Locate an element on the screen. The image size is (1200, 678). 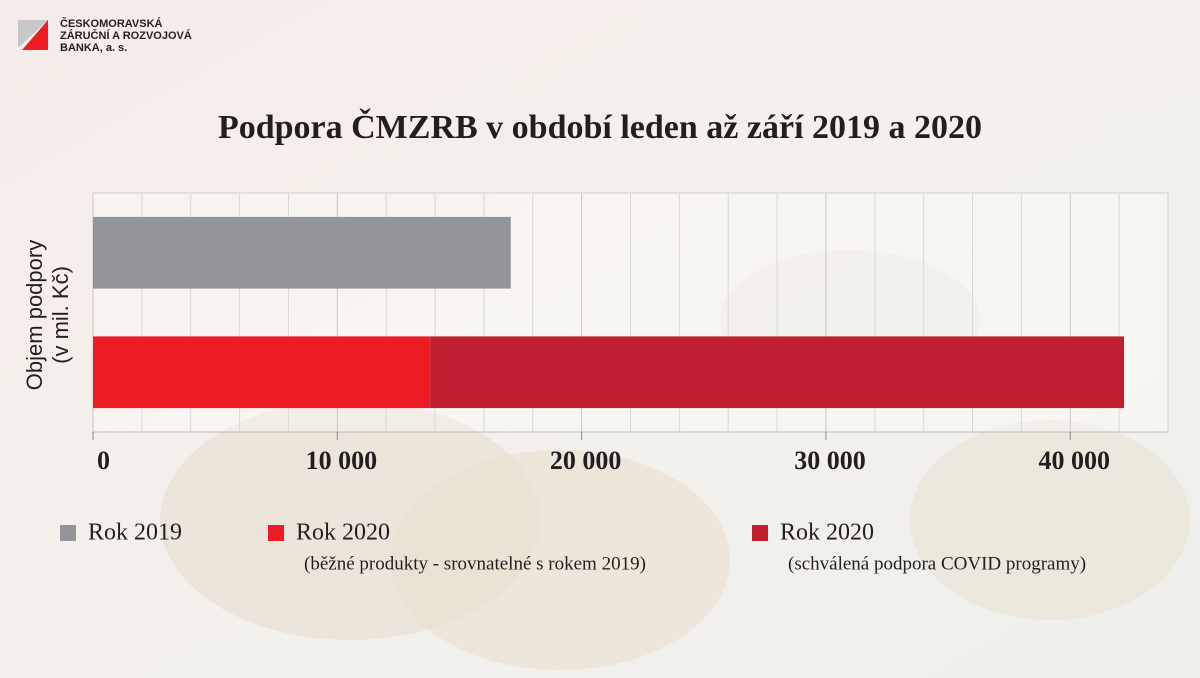
logo-text: BANKA, a. s. is located at coordinates (93, 48).